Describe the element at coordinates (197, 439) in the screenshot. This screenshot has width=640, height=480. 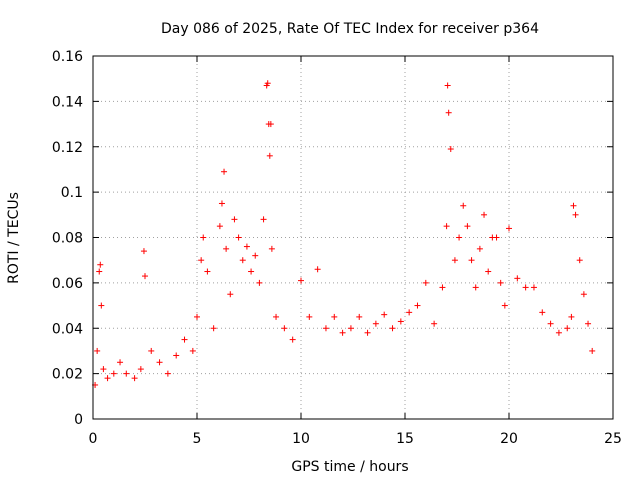
I see `x-tick-label: 5` at that location.